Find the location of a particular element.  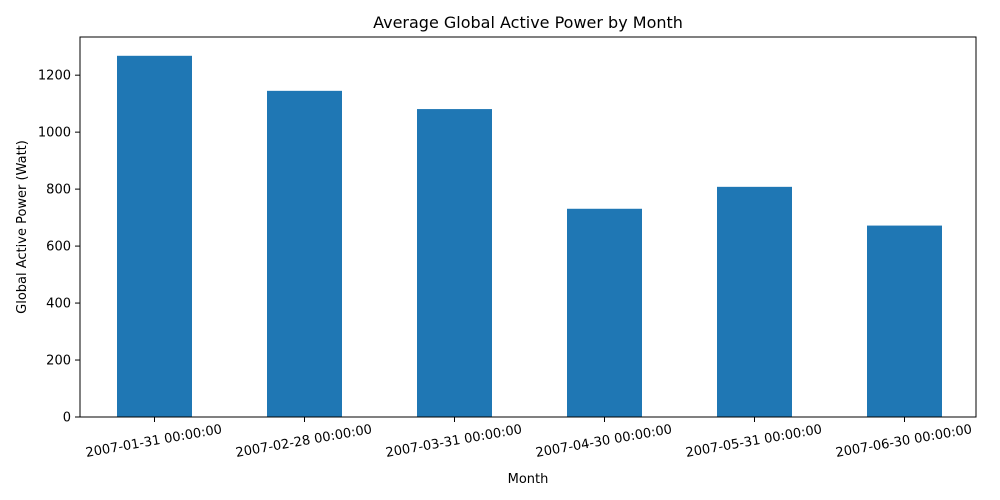

x-tick-label-5: 2007-05-31 00:00:00 is located at coordinates (754, 441).